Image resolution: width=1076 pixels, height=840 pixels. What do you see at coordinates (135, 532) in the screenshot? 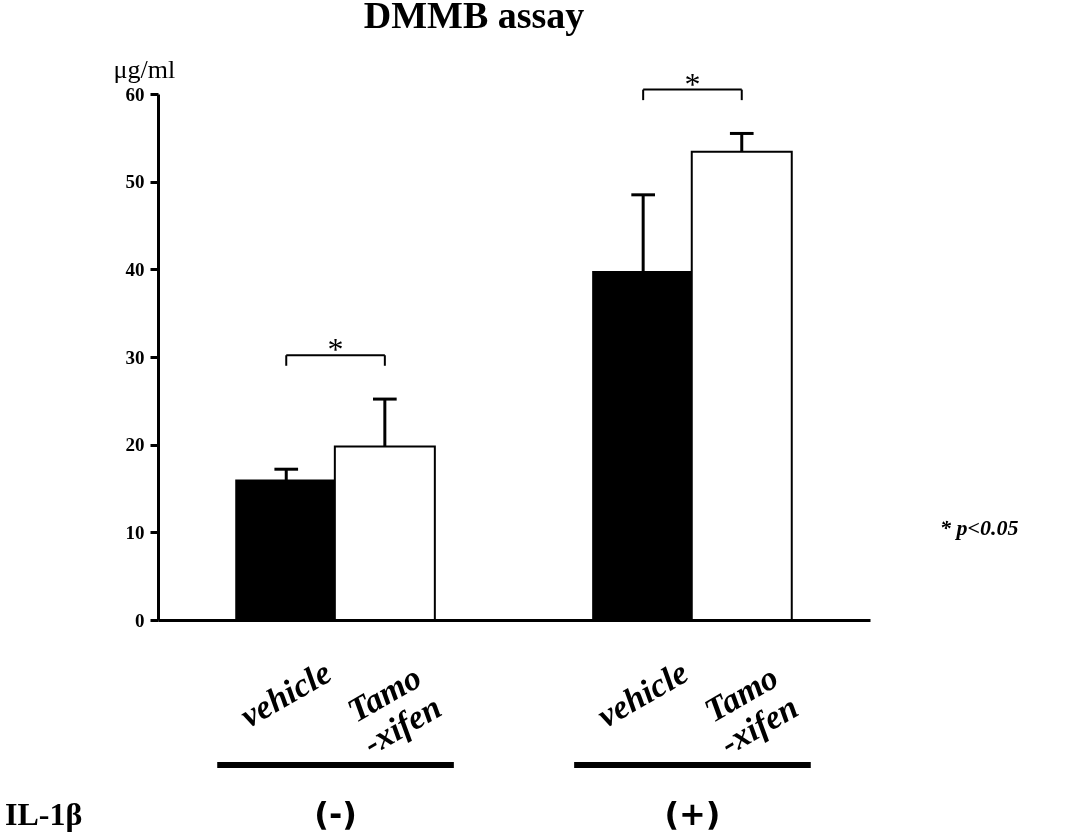
I see `y-tick-label: 10` at bounding box center [135, 532].